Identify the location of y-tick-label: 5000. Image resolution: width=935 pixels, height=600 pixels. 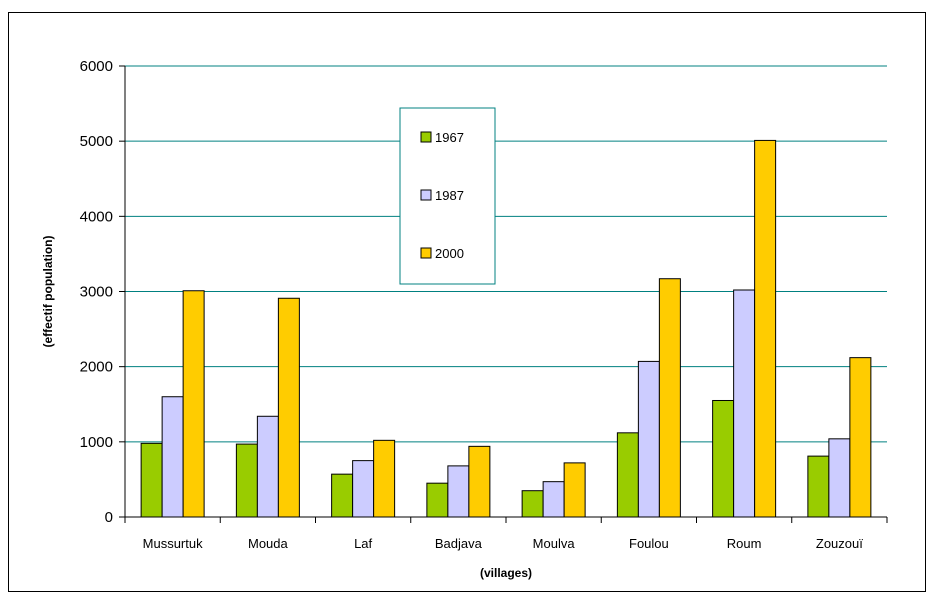
(96, 141).